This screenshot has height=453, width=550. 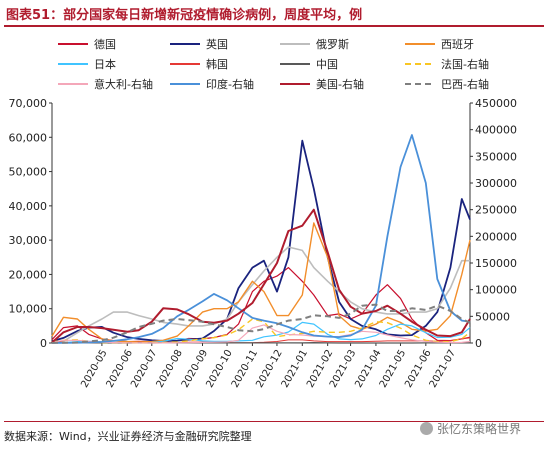 I want to click on legend-label: 巴西-右轴, so click(x=465, y=84).